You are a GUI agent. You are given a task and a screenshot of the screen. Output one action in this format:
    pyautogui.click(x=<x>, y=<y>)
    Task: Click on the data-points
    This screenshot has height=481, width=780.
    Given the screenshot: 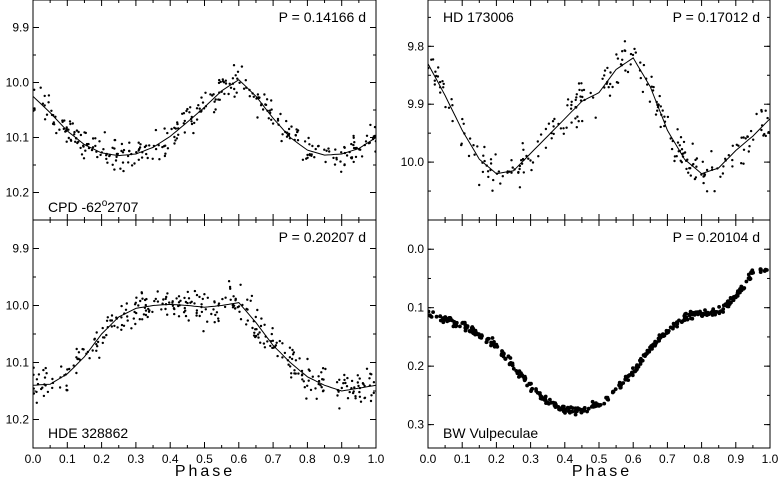 What is the action you would take?
    pyautogui.click(x=204, y=345)
    